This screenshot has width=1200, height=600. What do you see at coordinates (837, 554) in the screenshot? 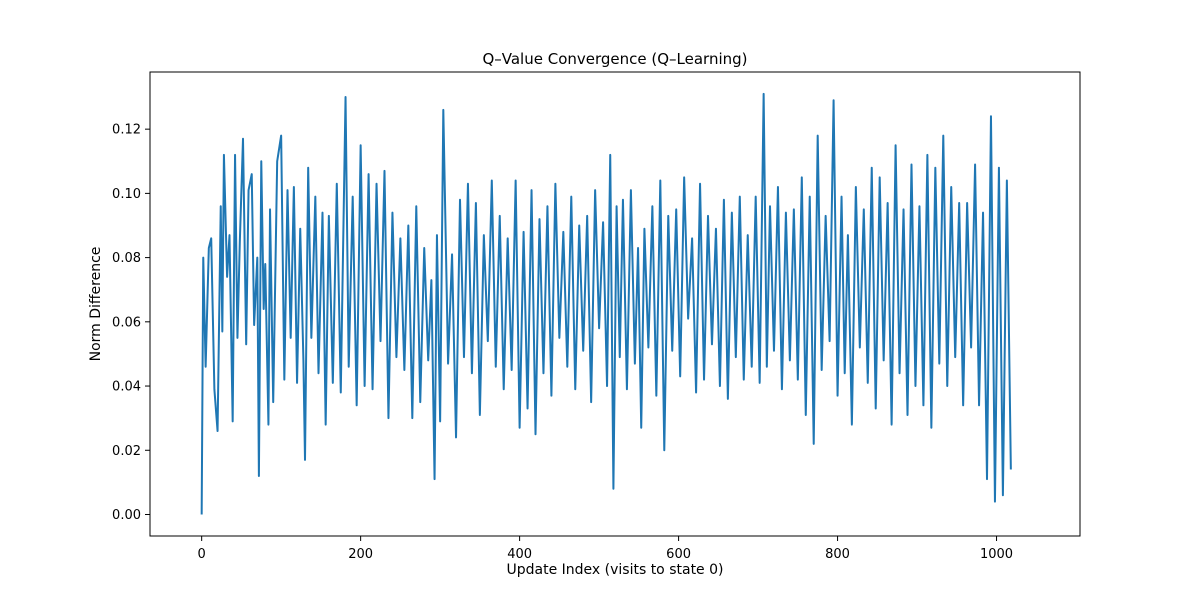
I see `x-tick-label: 800` at bounding box center [837, 554].